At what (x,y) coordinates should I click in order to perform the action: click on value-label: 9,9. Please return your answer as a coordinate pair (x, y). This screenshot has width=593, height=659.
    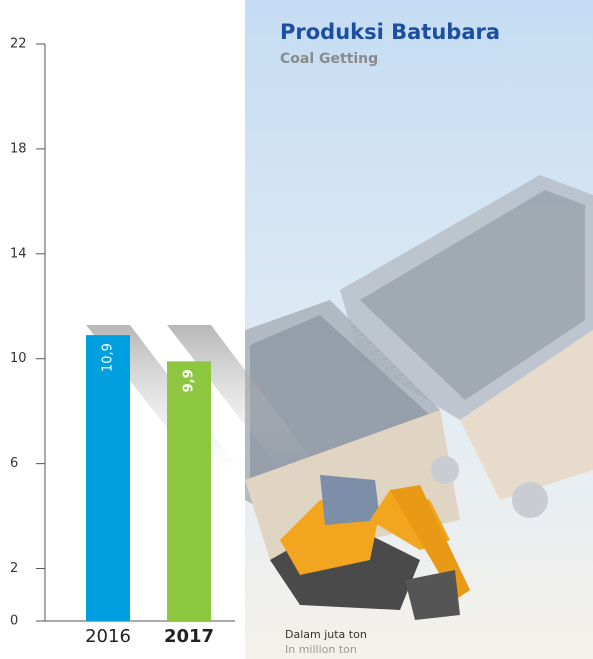
    Looking at the image, I should click on (189, 380).